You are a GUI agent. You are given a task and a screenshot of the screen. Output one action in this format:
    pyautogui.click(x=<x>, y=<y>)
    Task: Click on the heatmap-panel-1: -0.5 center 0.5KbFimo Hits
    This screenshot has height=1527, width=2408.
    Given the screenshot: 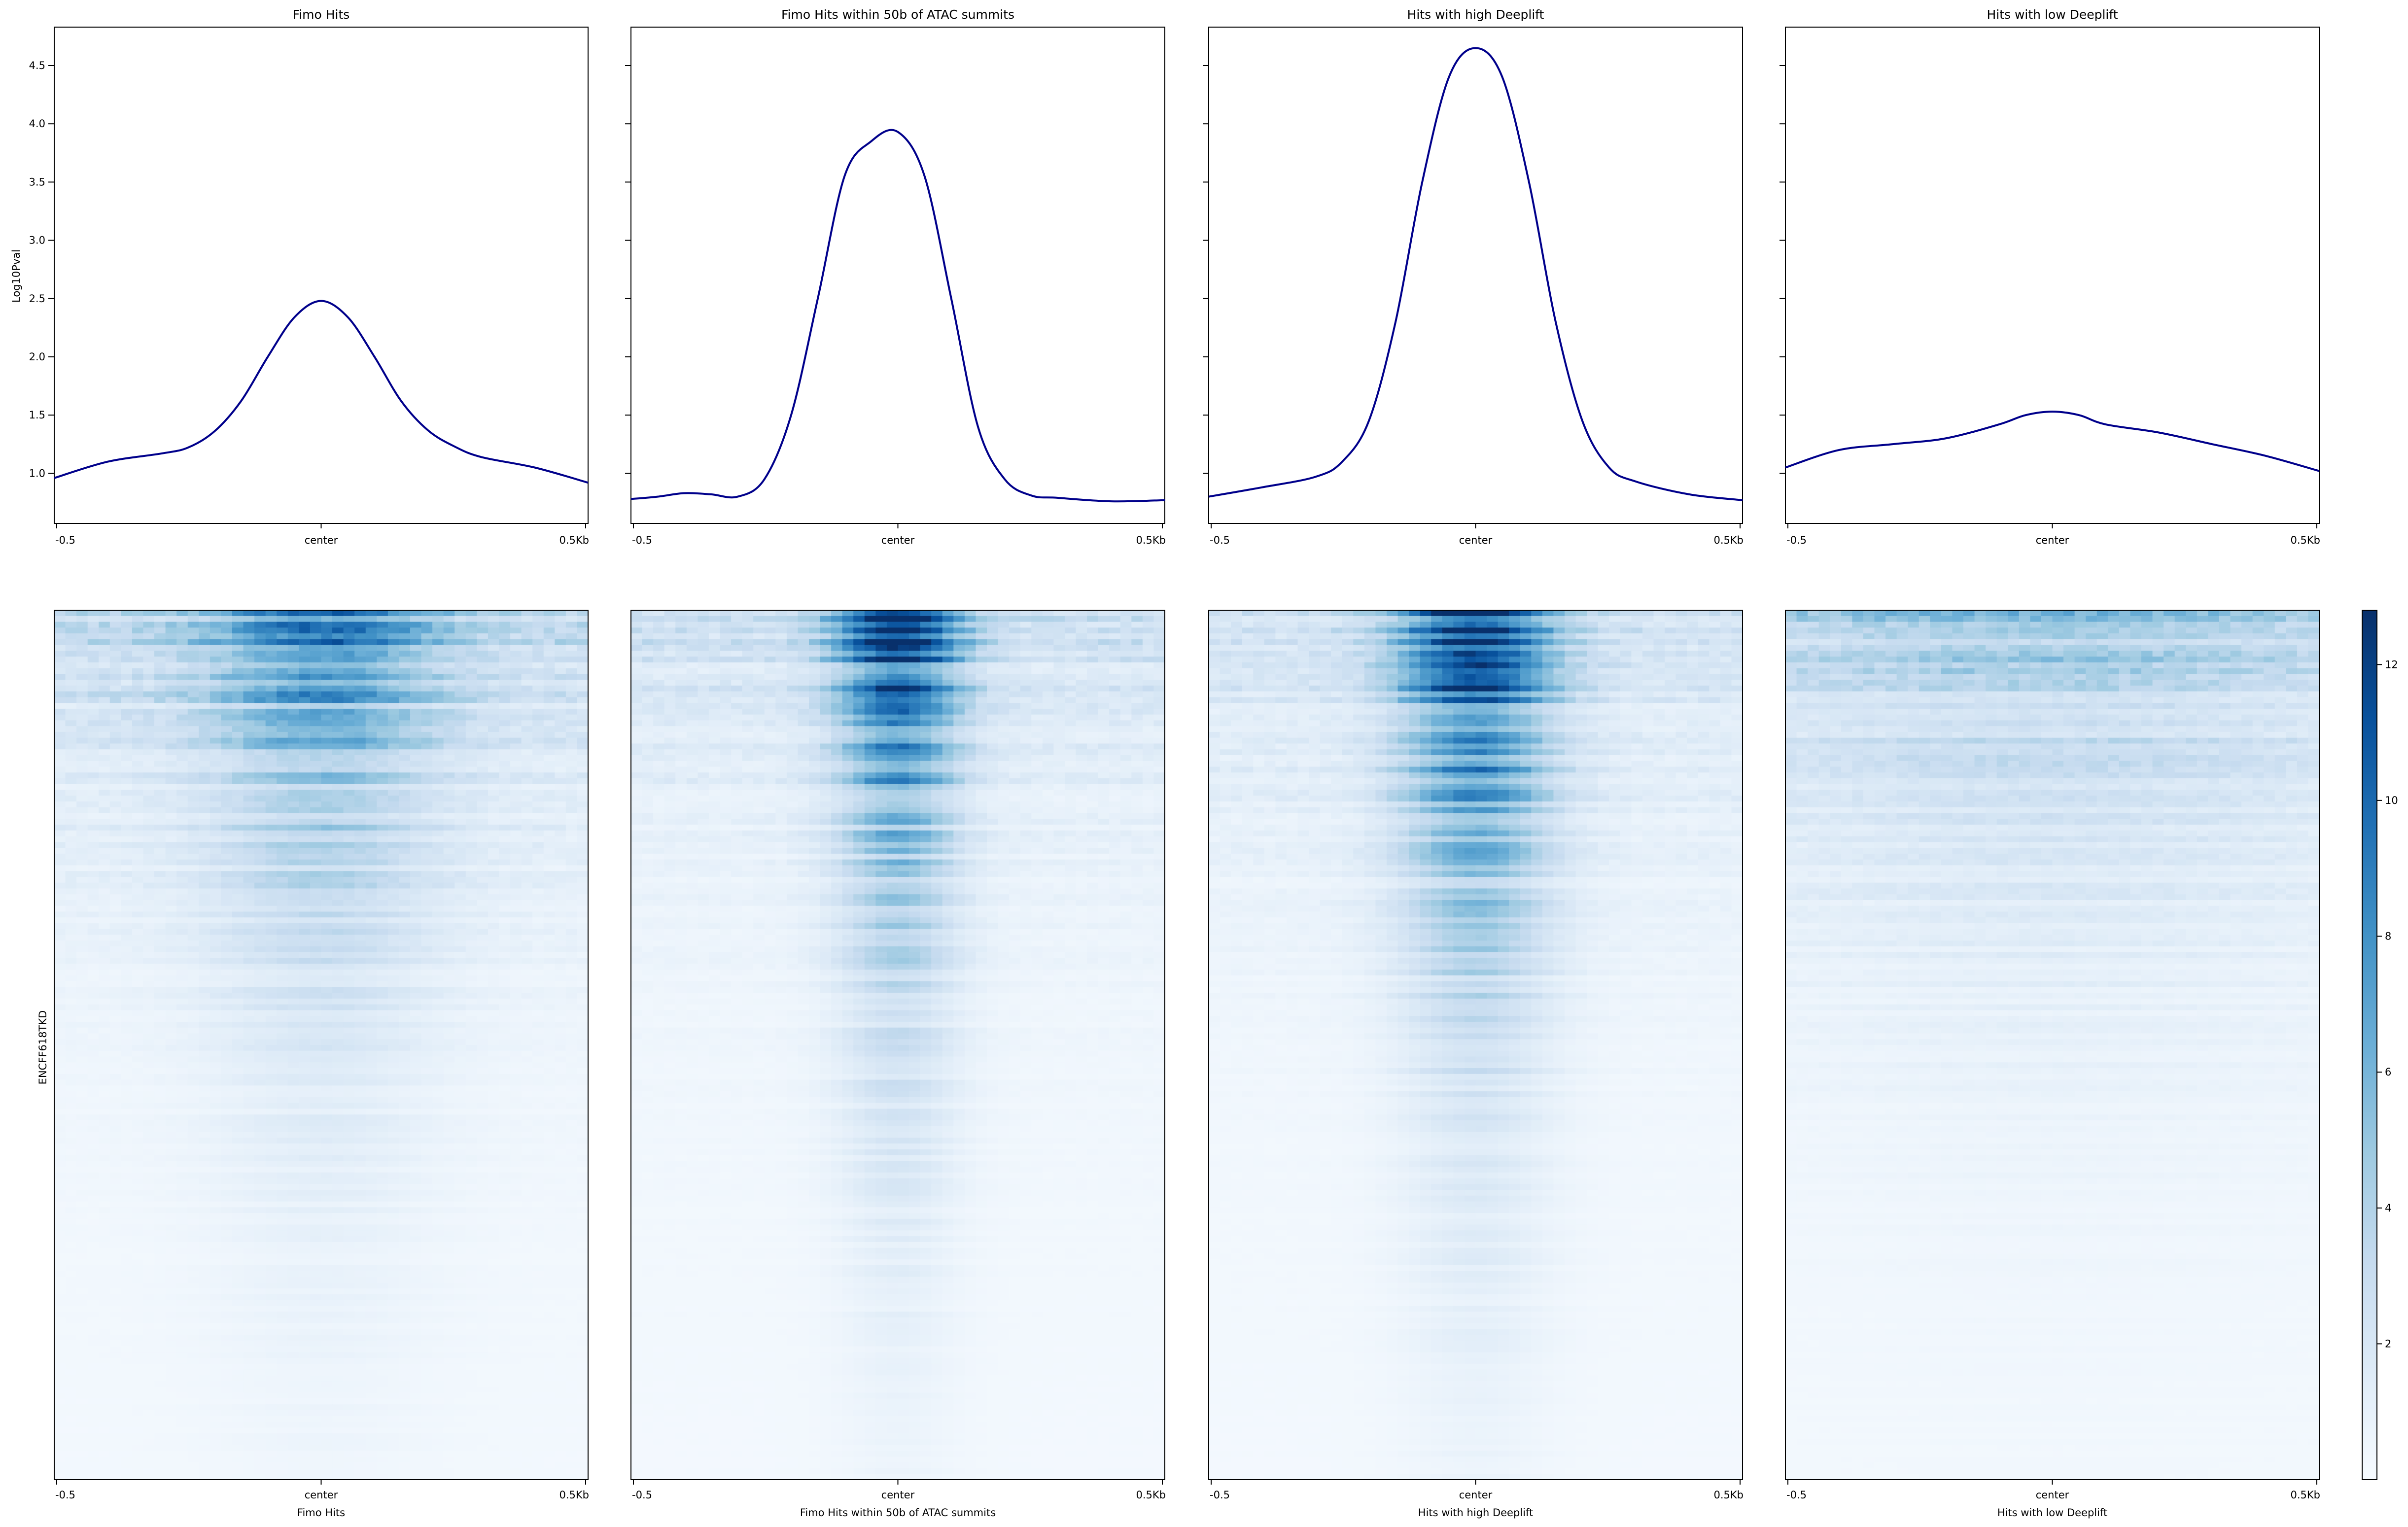 What is the action you would take?
    pyautogui.click(x=321, y=1064)
    